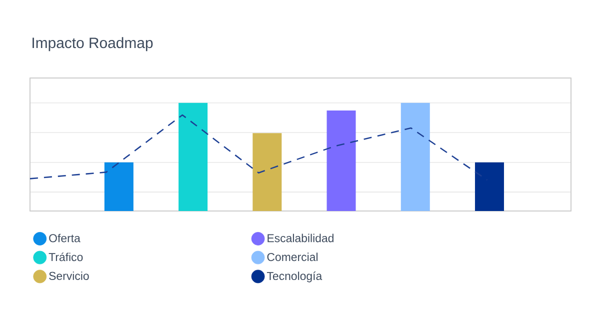 The height and width of the screenshot is (327, 600). Describe the element at coordinates (292, 257) in the screenshot. I see `legend-label: Comercial` at that location.